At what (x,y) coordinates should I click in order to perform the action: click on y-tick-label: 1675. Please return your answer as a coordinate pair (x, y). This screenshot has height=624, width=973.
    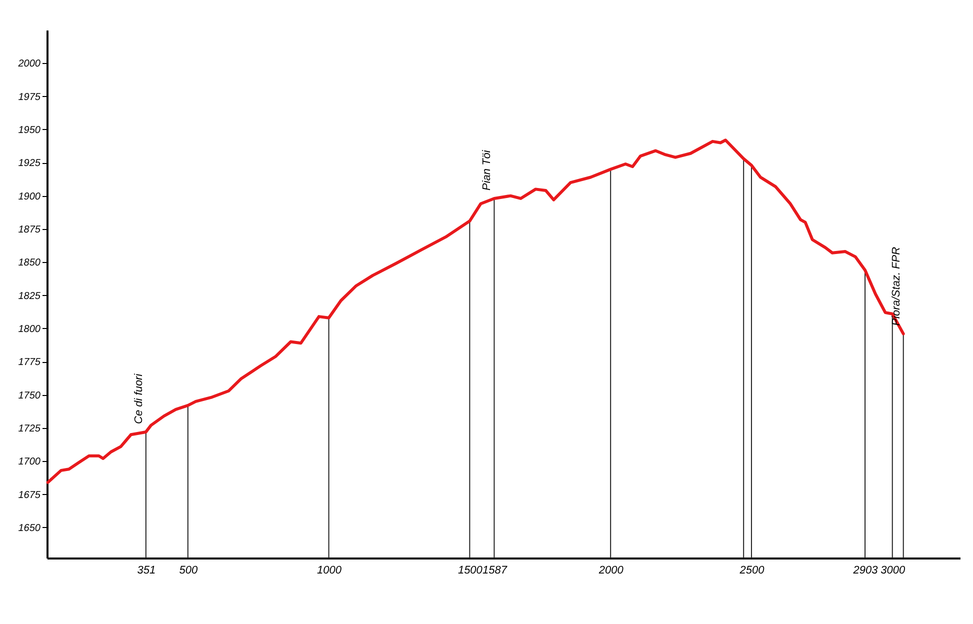
    Looking at the image, I should click on (29, 495).